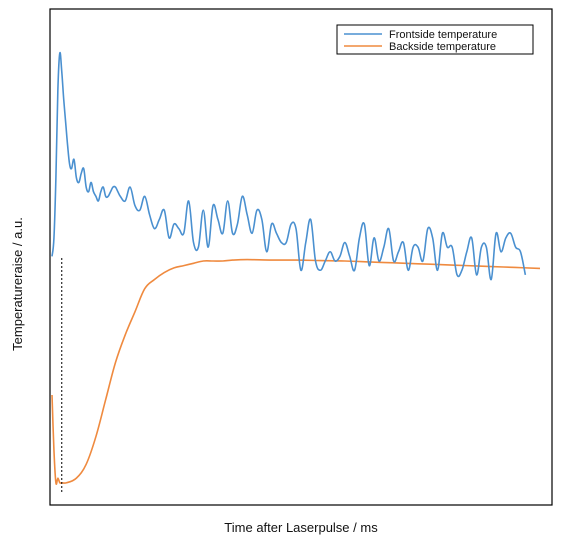  What do you see at coordinates (17, 284) in the screenshot?
I see `y-axis-label: Temperatureraise / a.u.` at bounding box center [17, 284].